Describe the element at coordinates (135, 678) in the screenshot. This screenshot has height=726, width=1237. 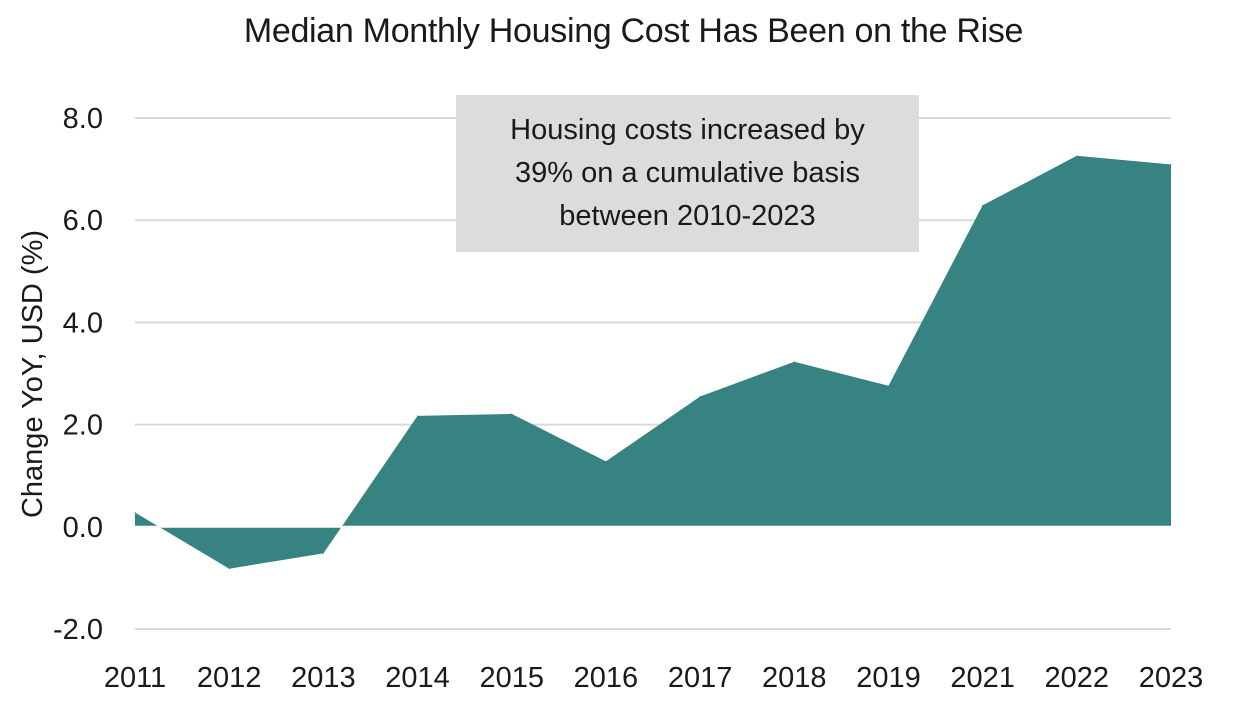
I see `x-tick-label: 2011` at that location.